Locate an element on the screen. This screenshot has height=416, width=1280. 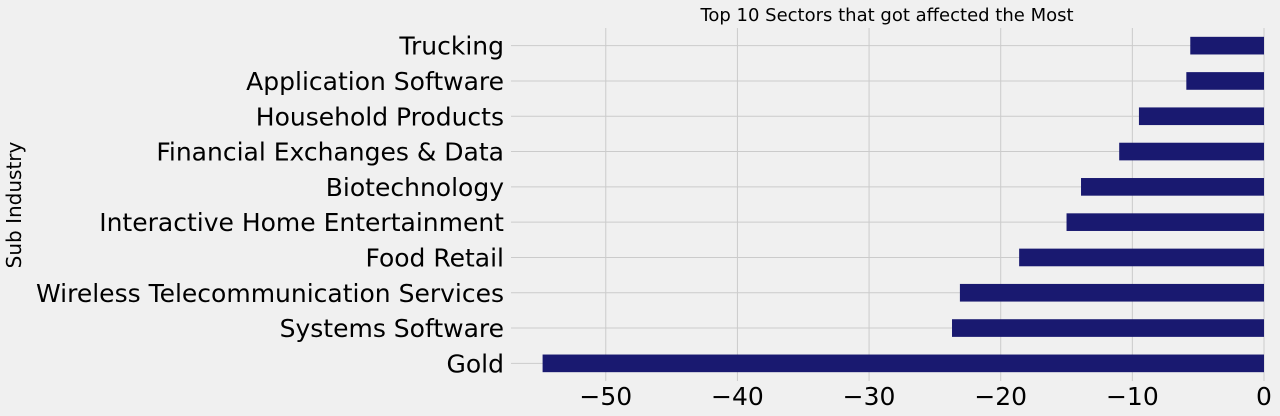
category-label: Gold is located at coordinates (475, 363).